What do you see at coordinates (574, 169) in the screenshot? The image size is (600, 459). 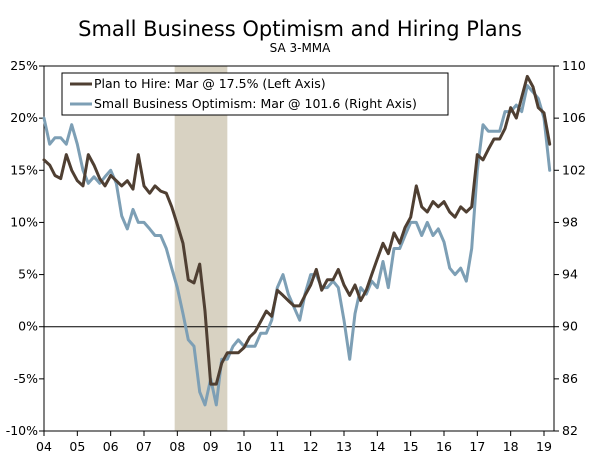 I see `right-tick-label: 102` at bounding box center [574, 169].